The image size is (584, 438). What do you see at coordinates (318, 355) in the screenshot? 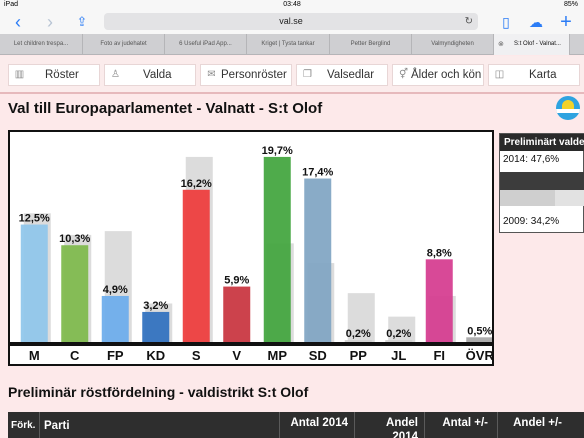
I see `x-tick-label: SD` at bounding box center [318, 355].